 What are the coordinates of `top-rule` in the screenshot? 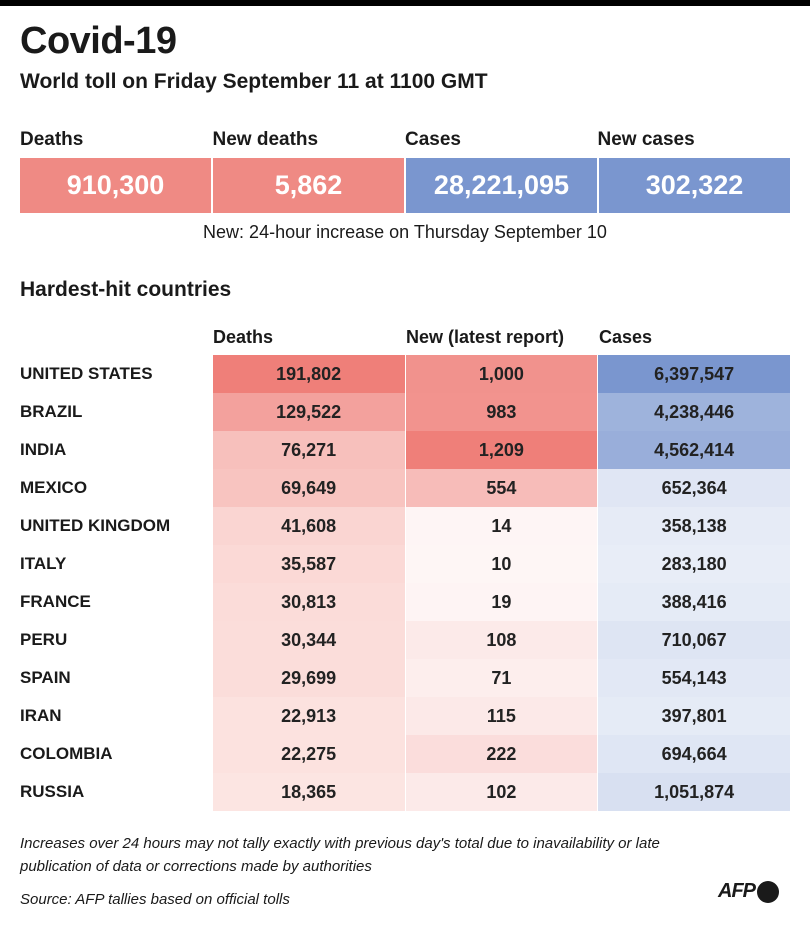 It's located at (405, 3).